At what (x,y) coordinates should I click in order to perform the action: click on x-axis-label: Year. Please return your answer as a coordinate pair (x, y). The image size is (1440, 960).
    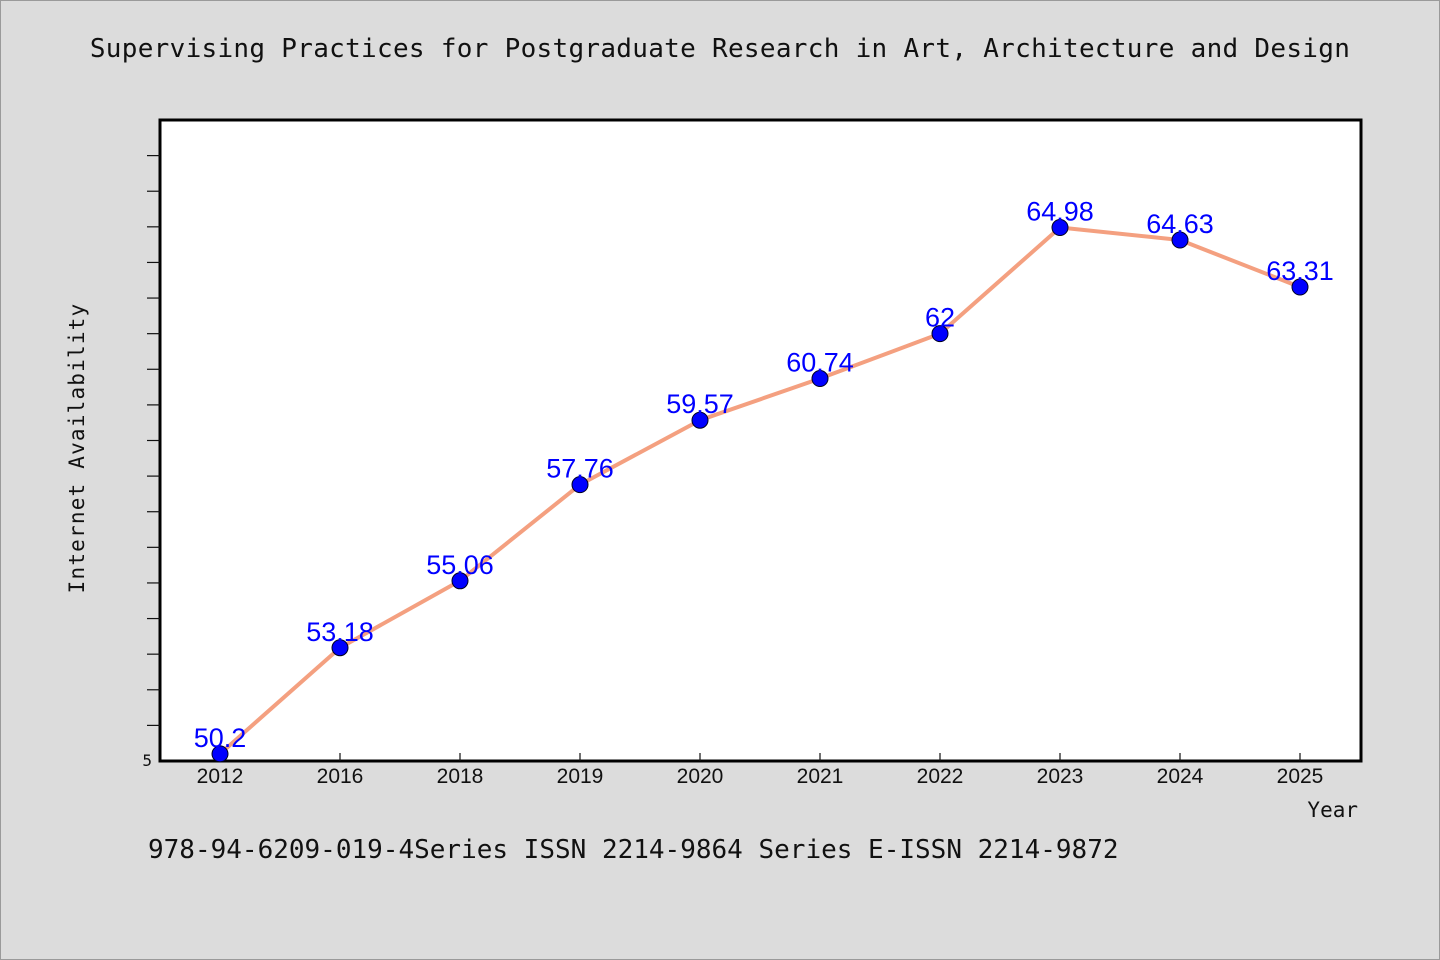
    Looking at the image, I should click on (1332, 810).